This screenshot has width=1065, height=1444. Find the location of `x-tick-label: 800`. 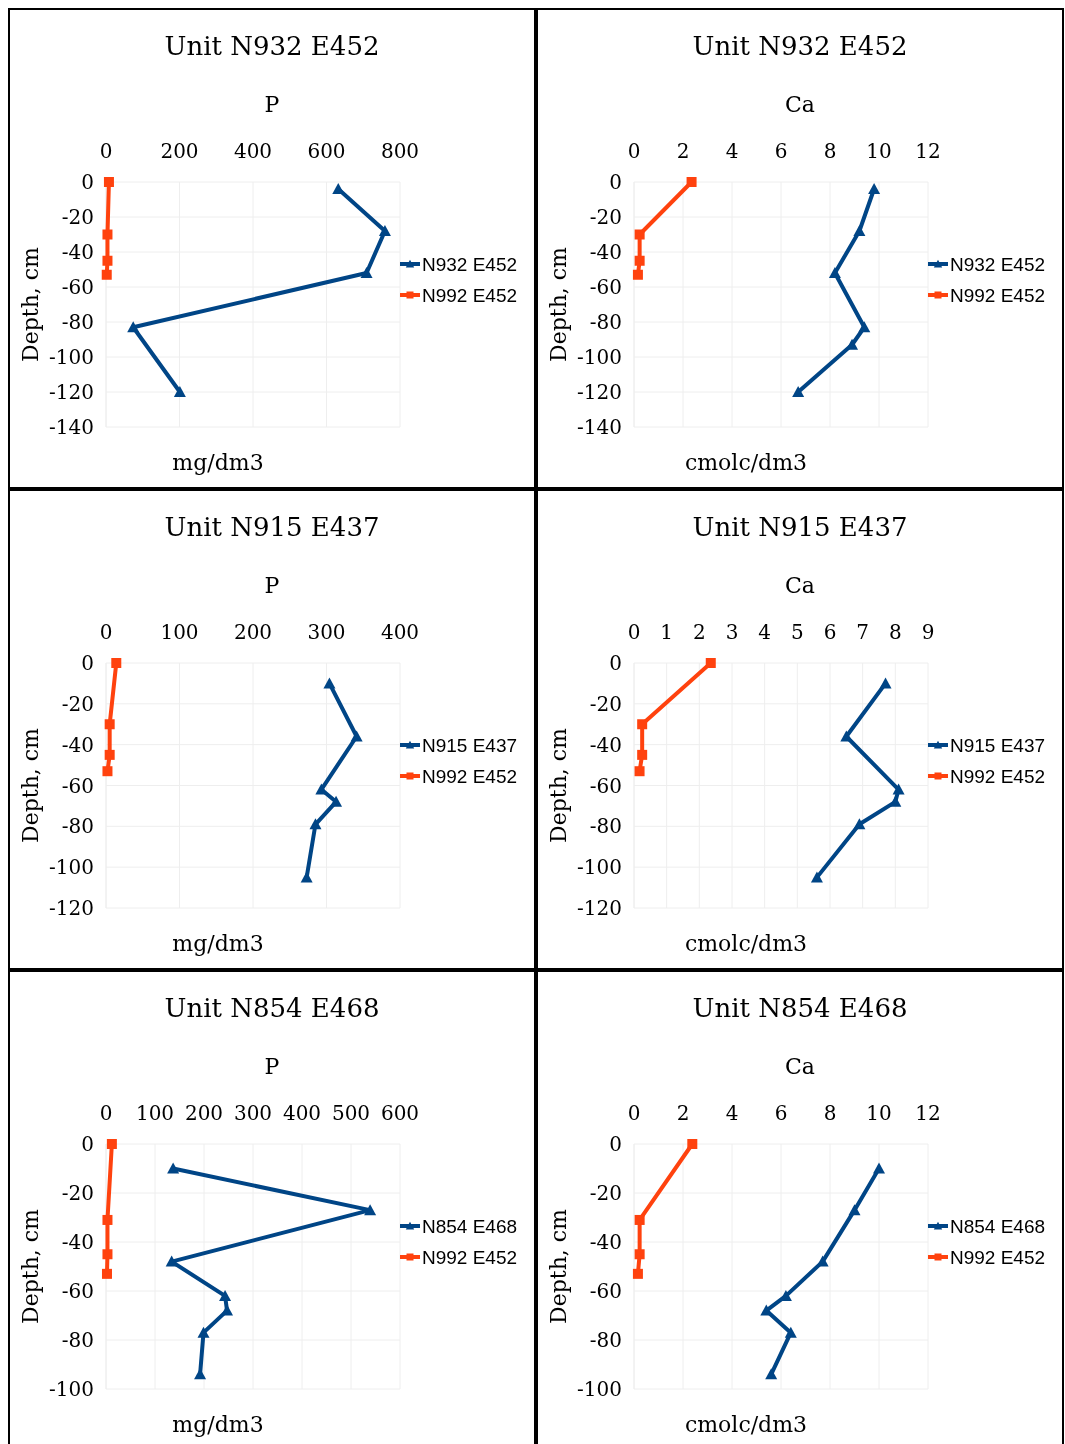

x-tick-label: 800 is located at coordinates (400, 151).